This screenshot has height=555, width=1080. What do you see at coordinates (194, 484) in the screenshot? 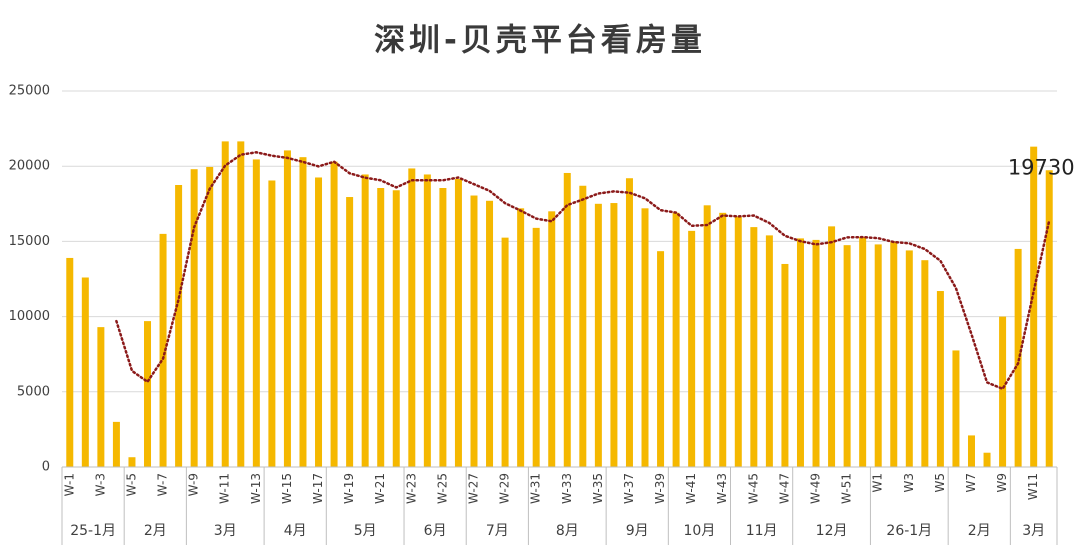
I see `x-tick-label: W-9` at bounding box center [194, 484].